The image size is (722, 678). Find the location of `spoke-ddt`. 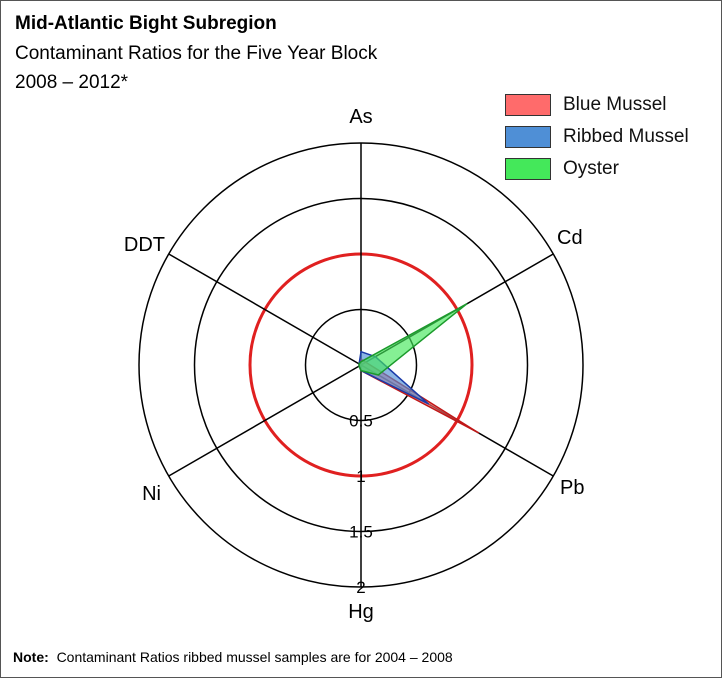

spoke-ddt is located at coordinates (265, 309).